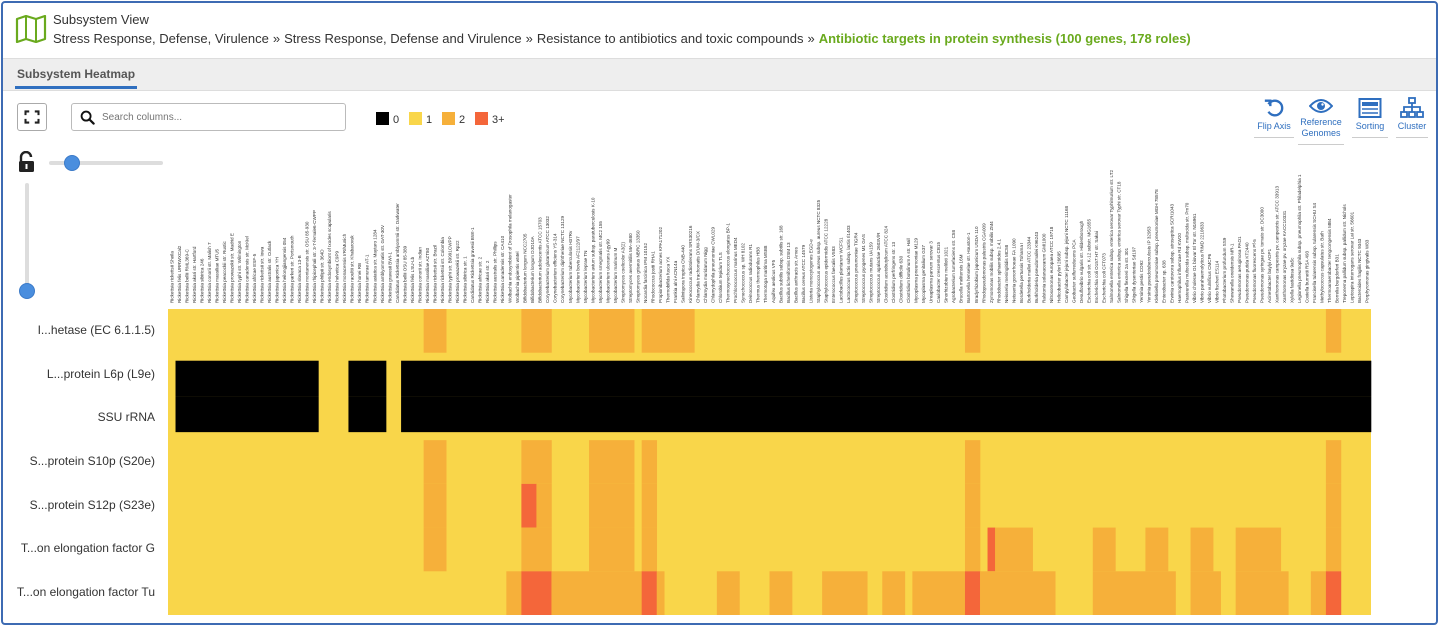 The height and width of the screenshot is (626, 1439). Describe the element at coordinates (795, 274) in the screenshot. I see `column-label: Bacillus anthracis str. Ames` at that location.